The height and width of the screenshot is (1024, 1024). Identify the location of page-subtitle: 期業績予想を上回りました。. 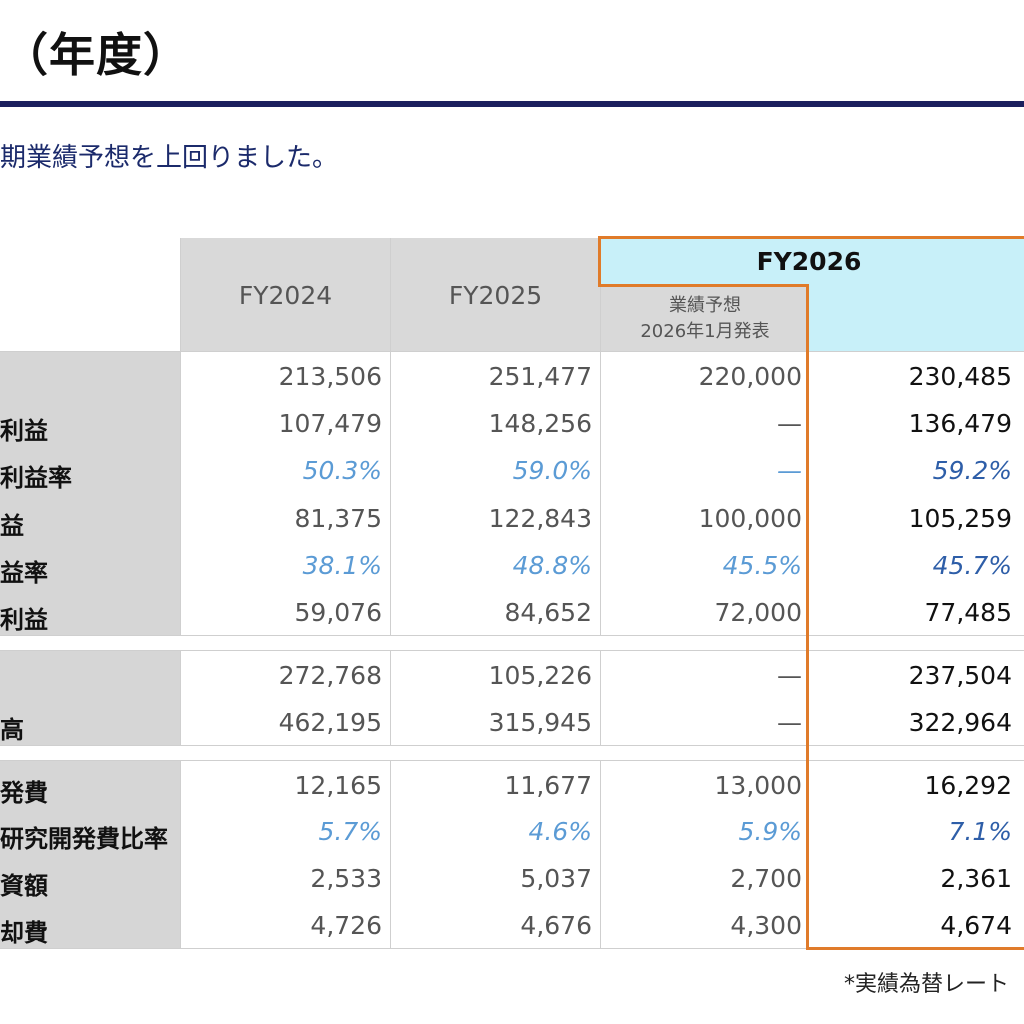
(169, 158).